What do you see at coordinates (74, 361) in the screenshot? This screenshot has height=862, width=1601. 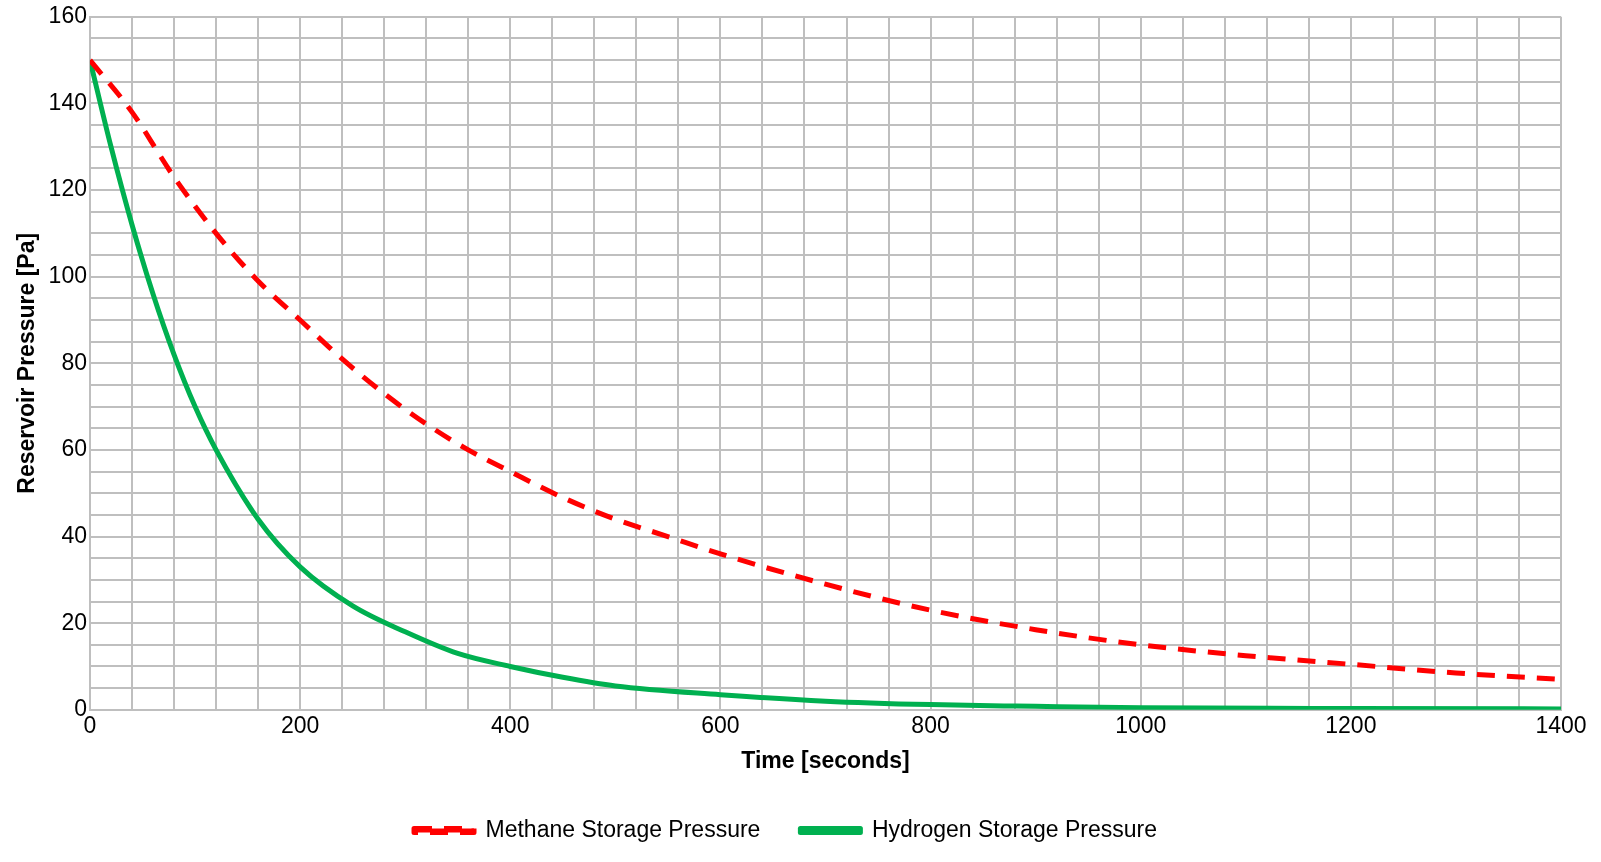 I see `y-tick-label: 80` at bounding box center [74, 361].